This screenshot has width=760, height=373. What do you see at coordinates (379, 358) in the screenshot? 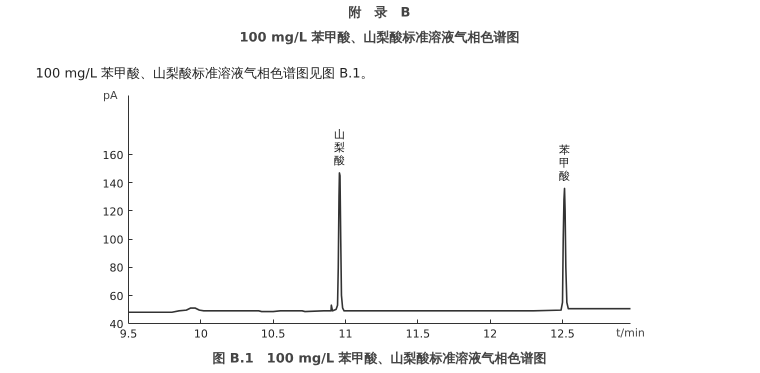
I see `text: 图 B.1 100 mg/L 苯甲酸、山梨酸标准溶液气相色谱图` at bounding box center [379, 358].